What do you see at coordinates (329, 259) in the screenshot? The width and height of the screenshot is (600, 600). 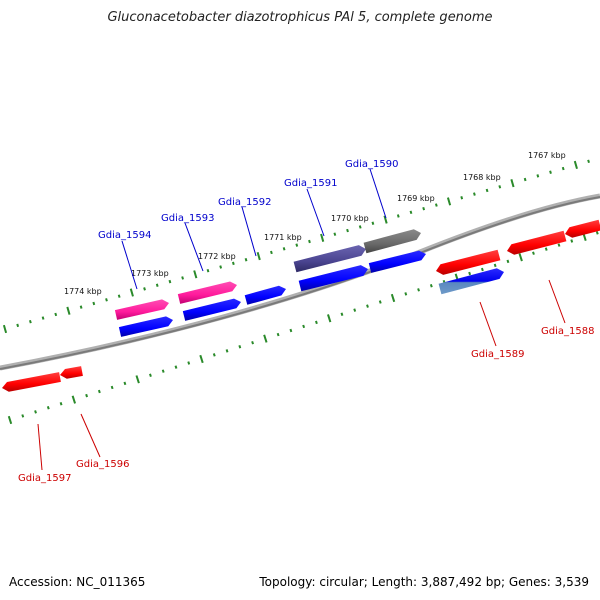 I see `gene-gdia-1591-selected` at bounding box center [329, 259].